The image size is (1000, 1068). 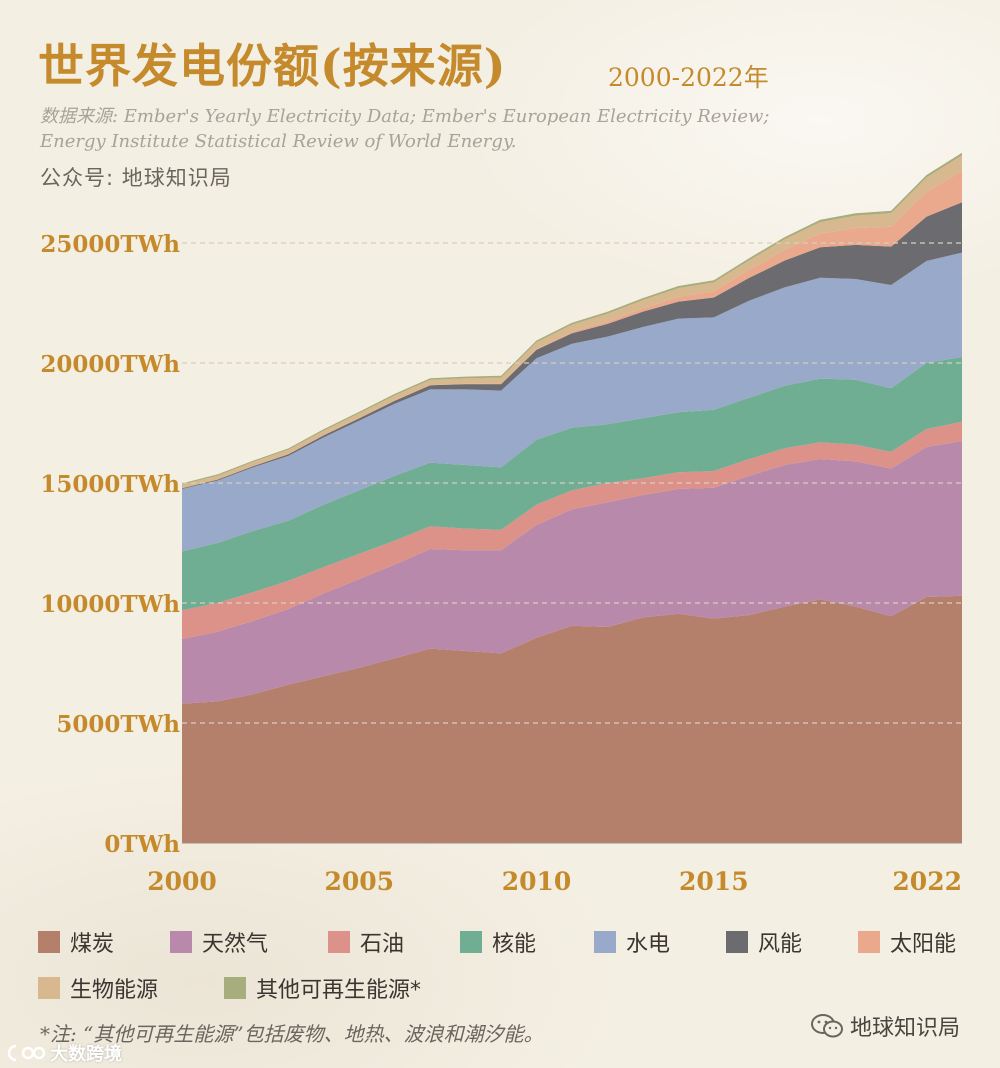 I want to click on legend-swatch-hydro, so click(x=605, y=942).